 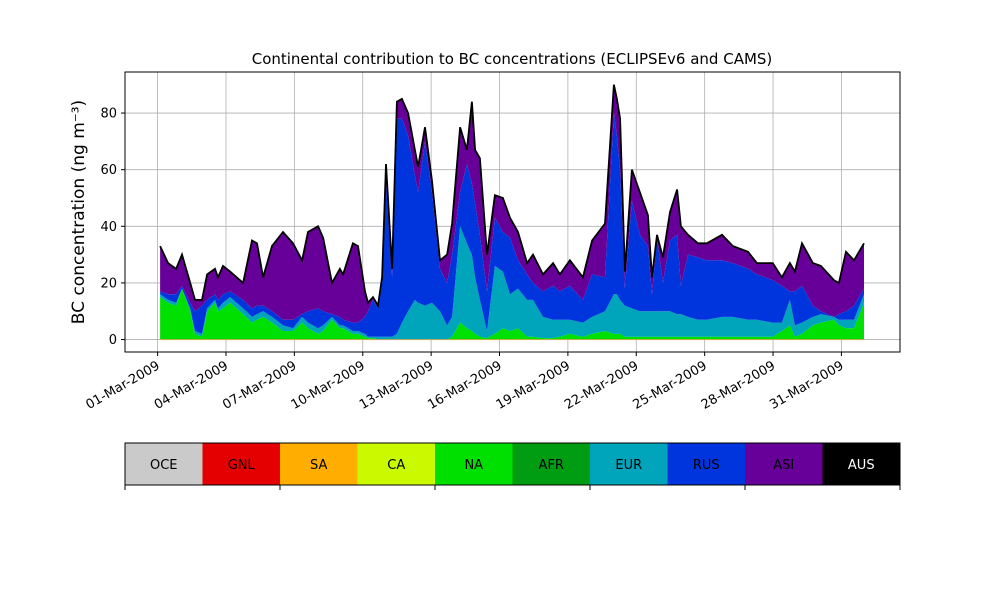 I want to click on colorbar-swatch-eur, so click(x=629, y=464).